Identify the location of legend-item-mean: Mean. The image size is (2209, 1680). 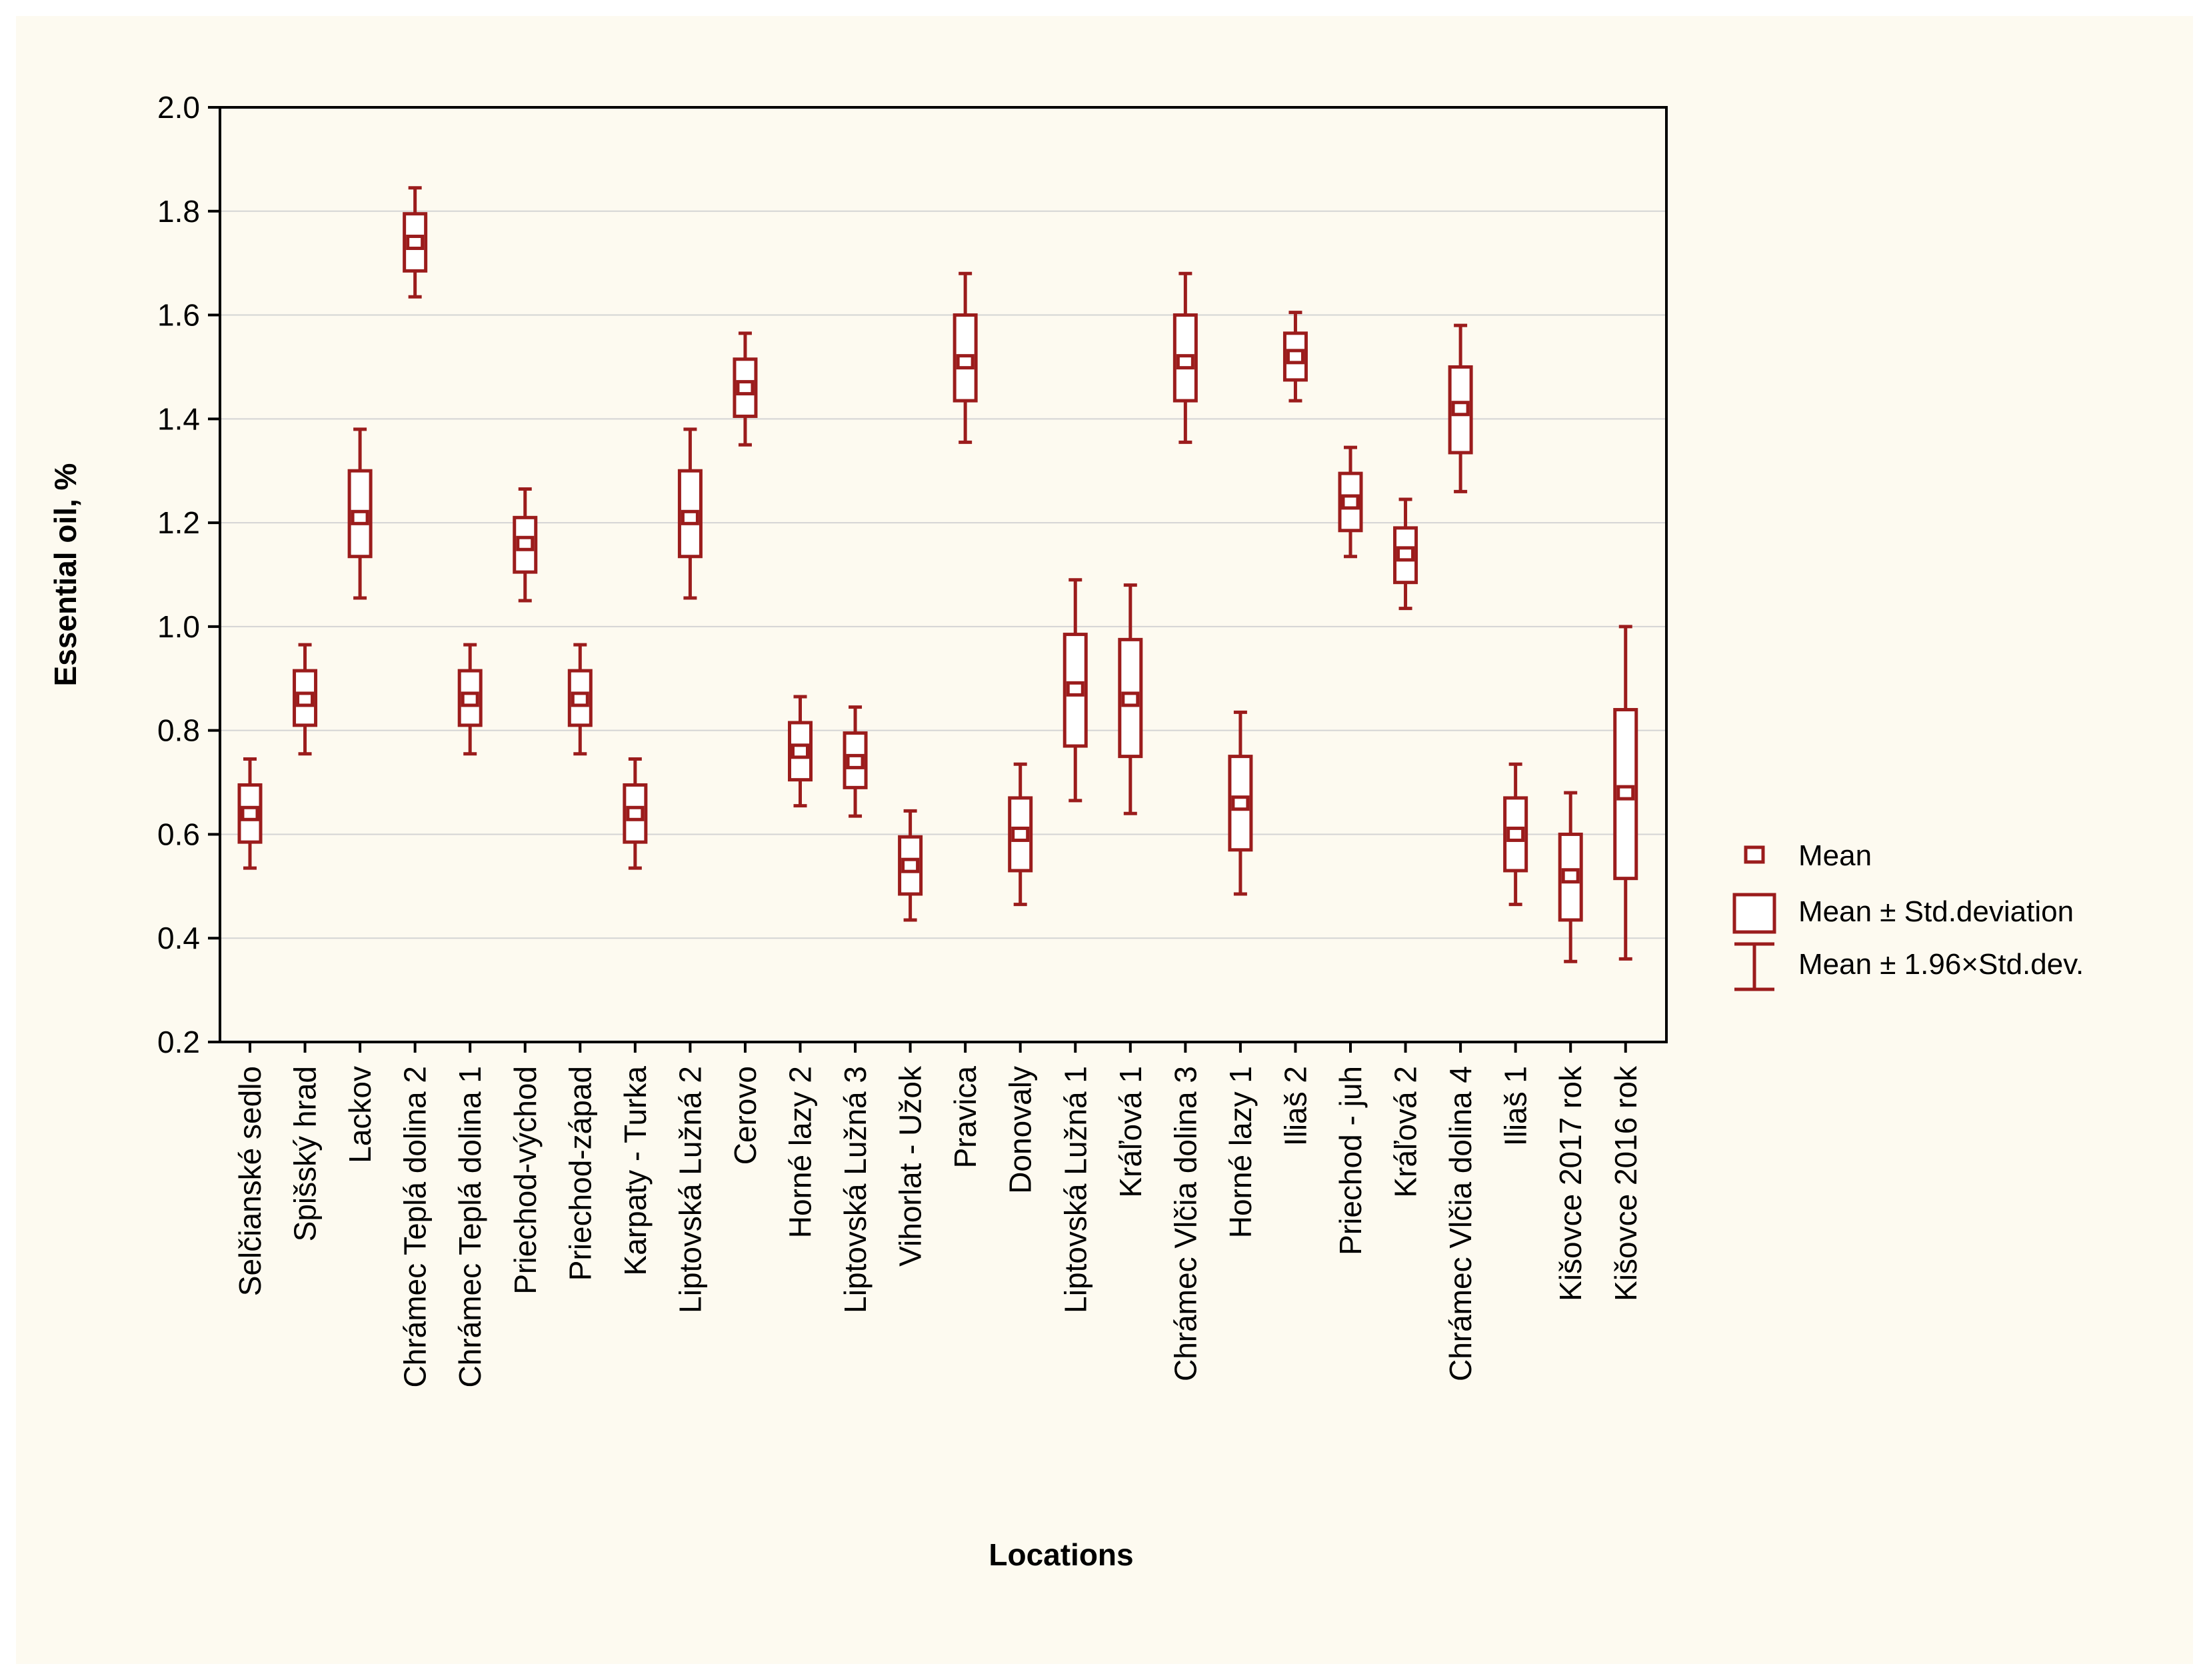
(1808, 855).